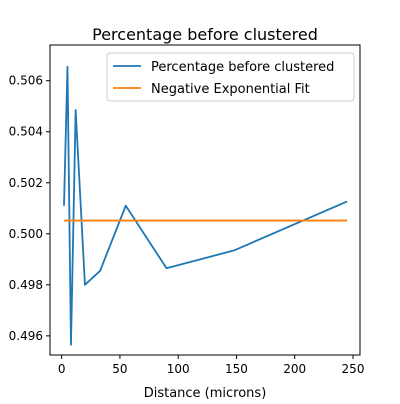  I want to click on x-tick-label: 250, so click(353, 369).